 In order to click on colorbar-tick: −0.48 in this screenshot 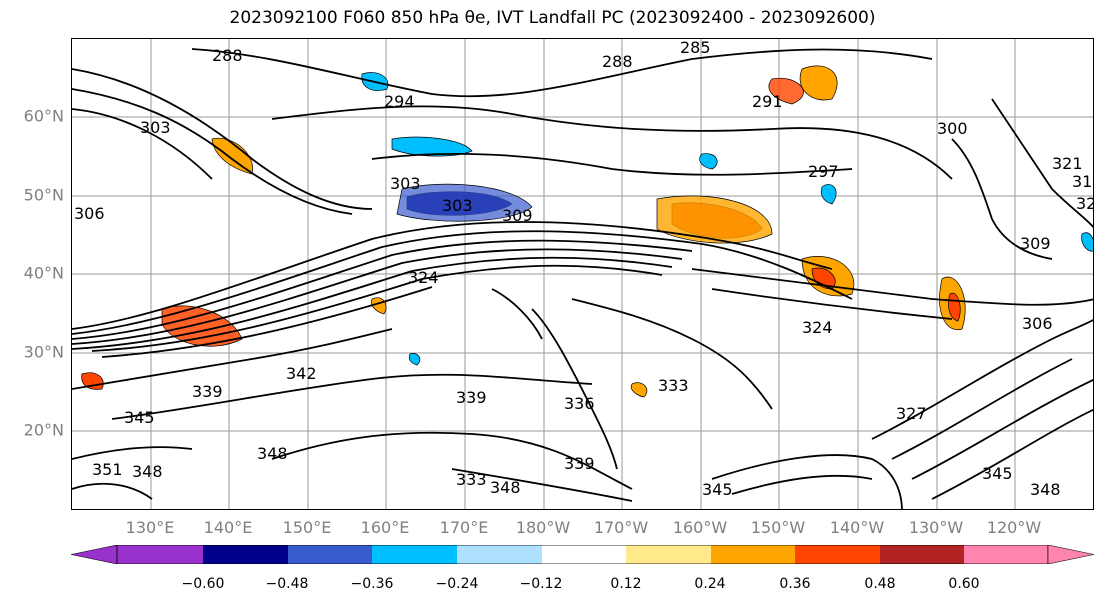, I will do `click(287, 584)`.